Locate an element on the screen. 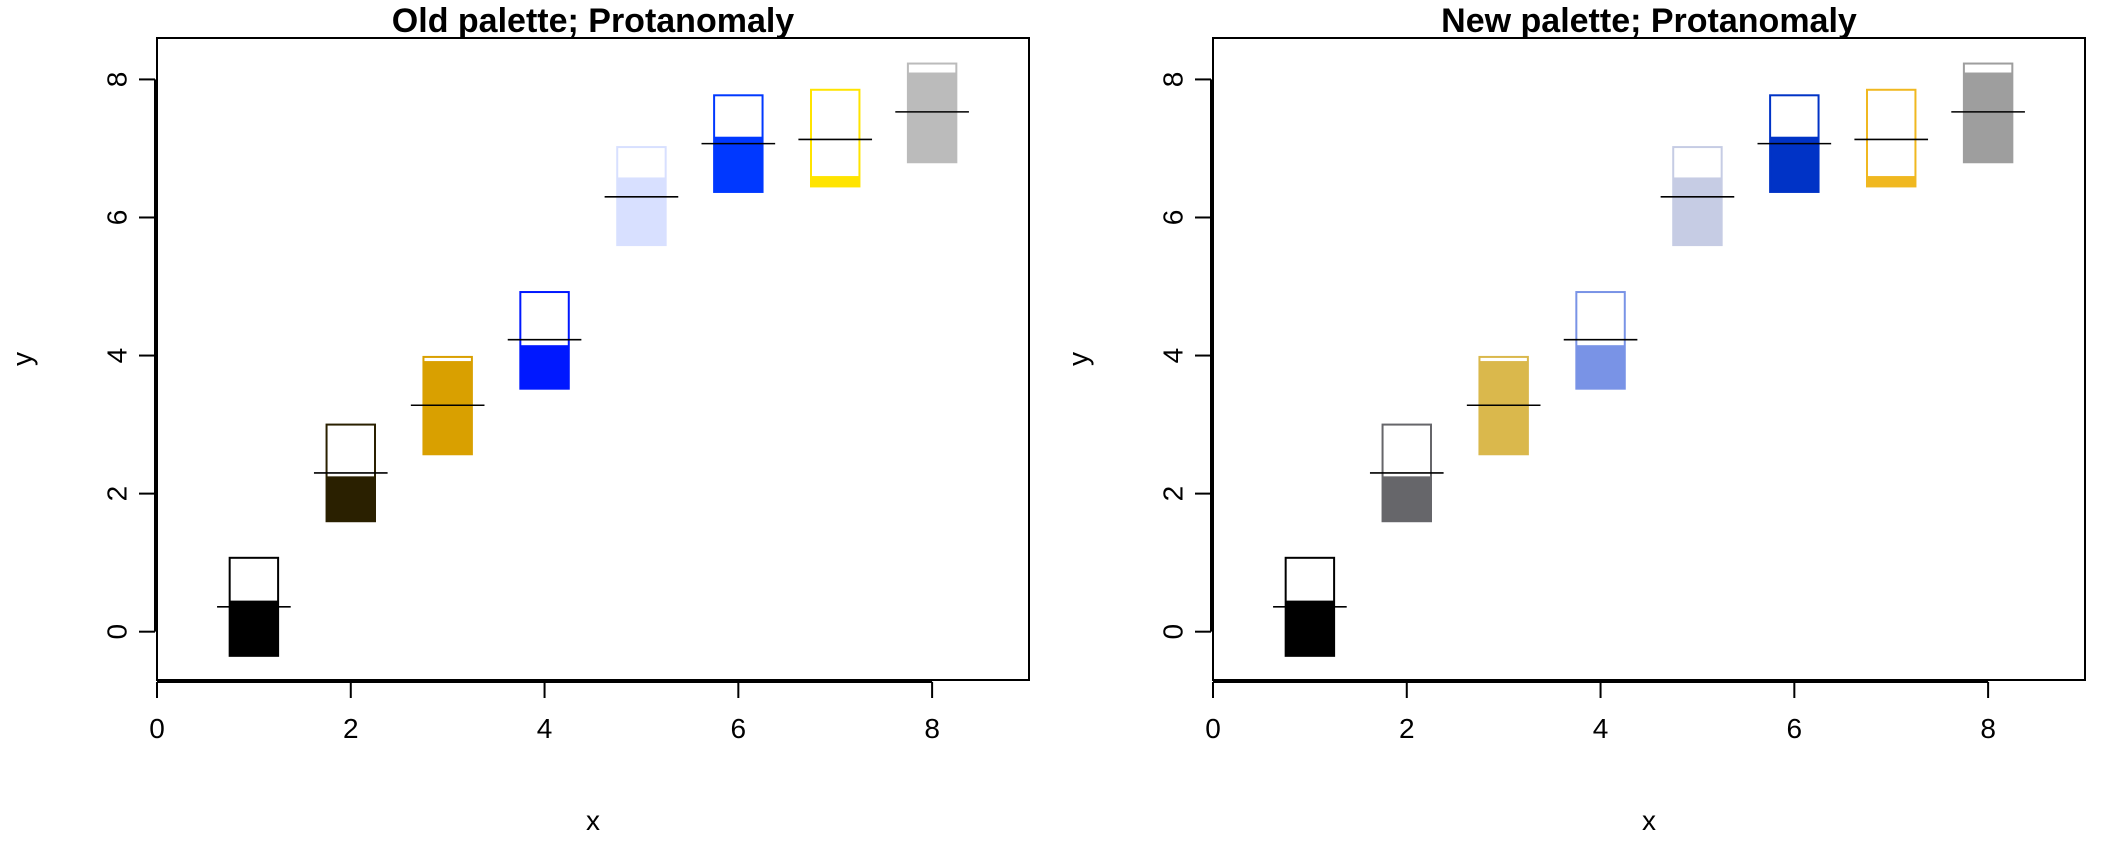 The image size is (2112, 864). chart-title: Old palette; Protanomaly is located at coordinates (593, 21).